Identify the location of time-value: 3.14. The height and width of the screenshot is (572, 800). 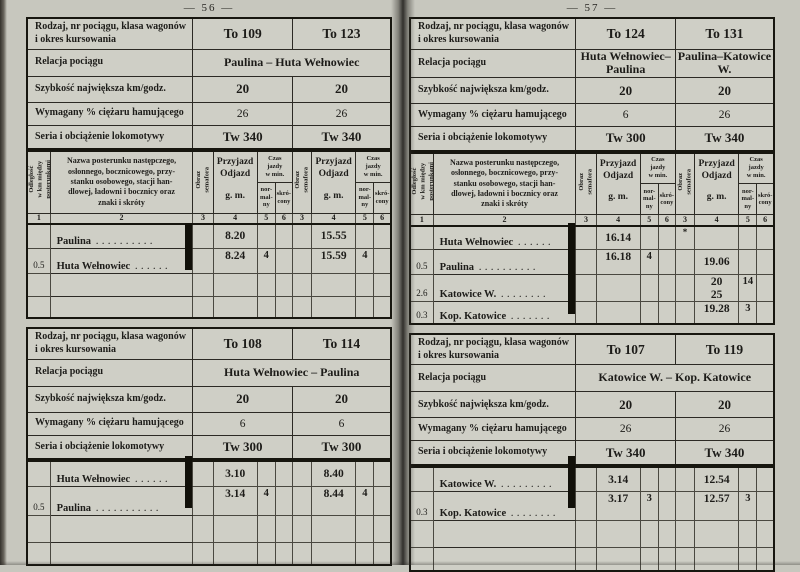
(235, 500).